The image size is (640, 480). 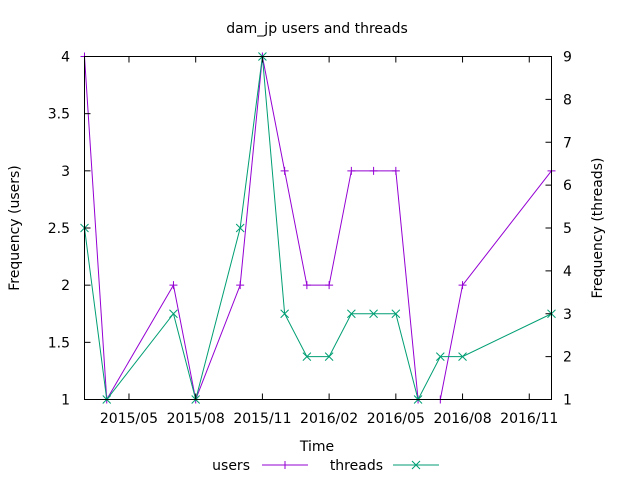 What do you see at coordinates (59, 343) in the screenshot?
I see `y-tick-label-left: 1.5` at bounding box center [59, 343].